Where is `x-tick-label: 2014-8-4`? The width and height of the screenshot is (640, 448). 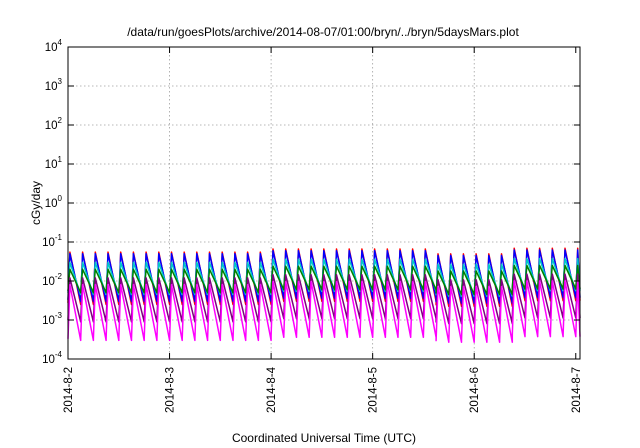
x-tick-label: 2014-8-4 is located at coordinates (272, 389).